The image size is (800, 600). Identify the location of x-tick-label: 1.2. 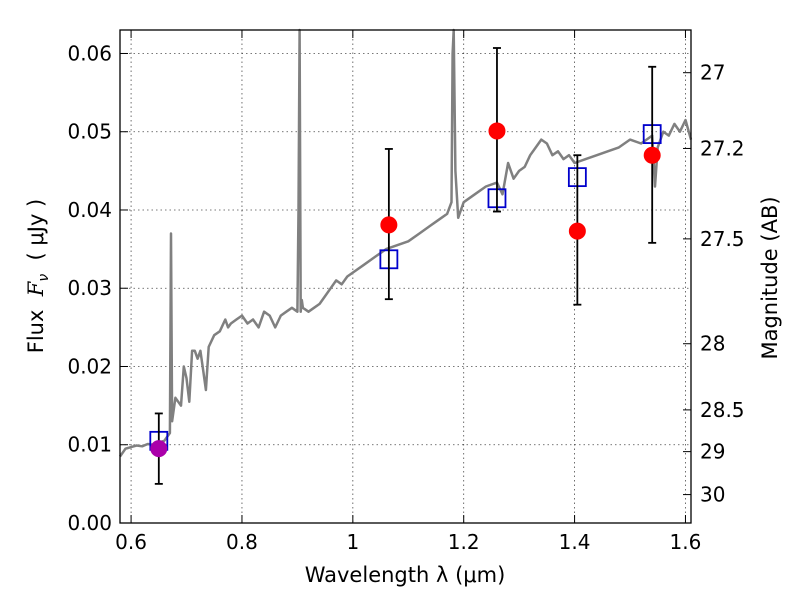
(464, 542).